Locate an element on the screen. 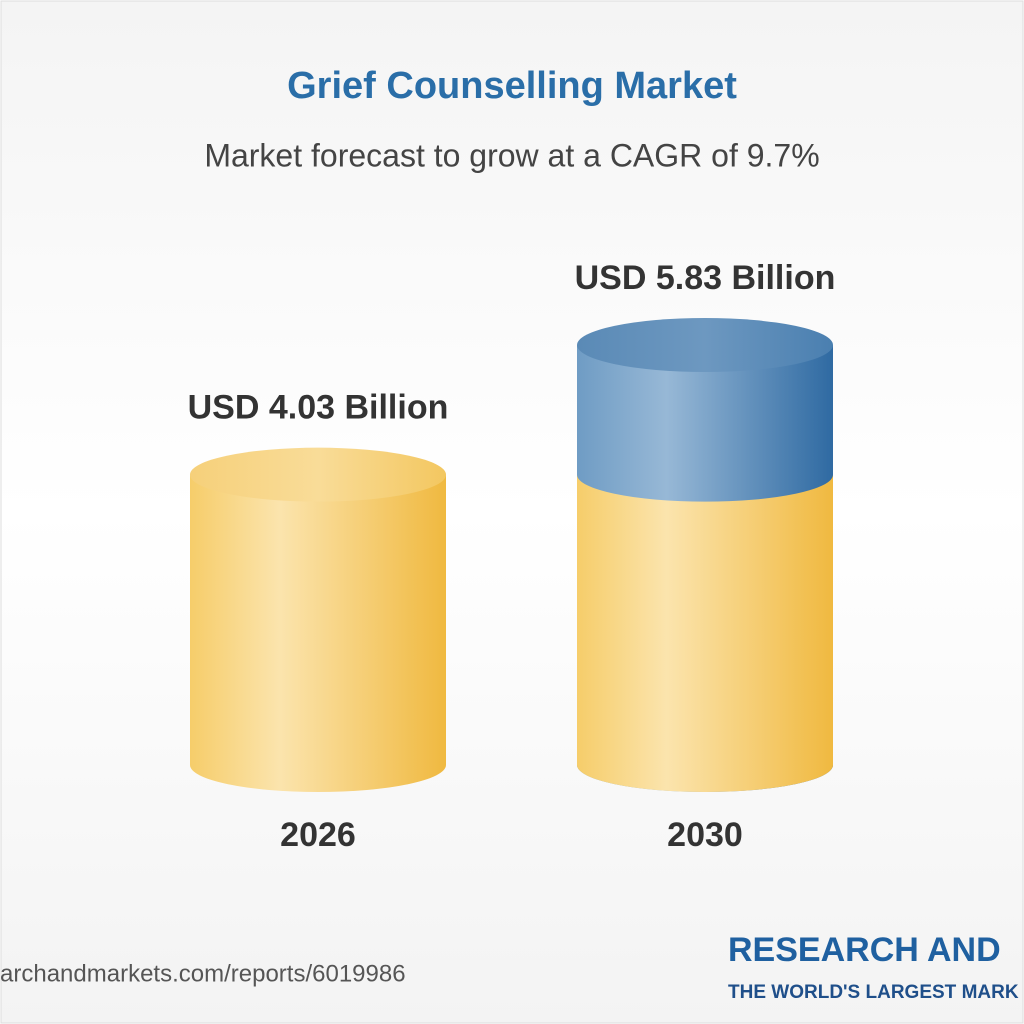  category-label: 2026 is located at coordinates (318, 835).